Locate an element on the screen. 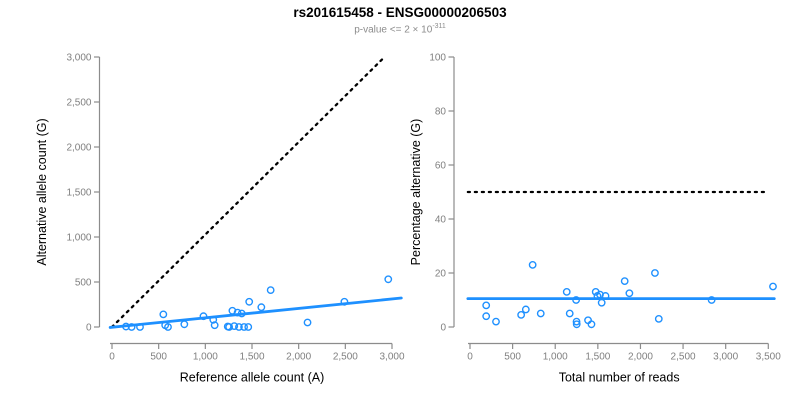 The image size is (800, 400). y-tick-label: 20 is located at coordinates (441, 274).